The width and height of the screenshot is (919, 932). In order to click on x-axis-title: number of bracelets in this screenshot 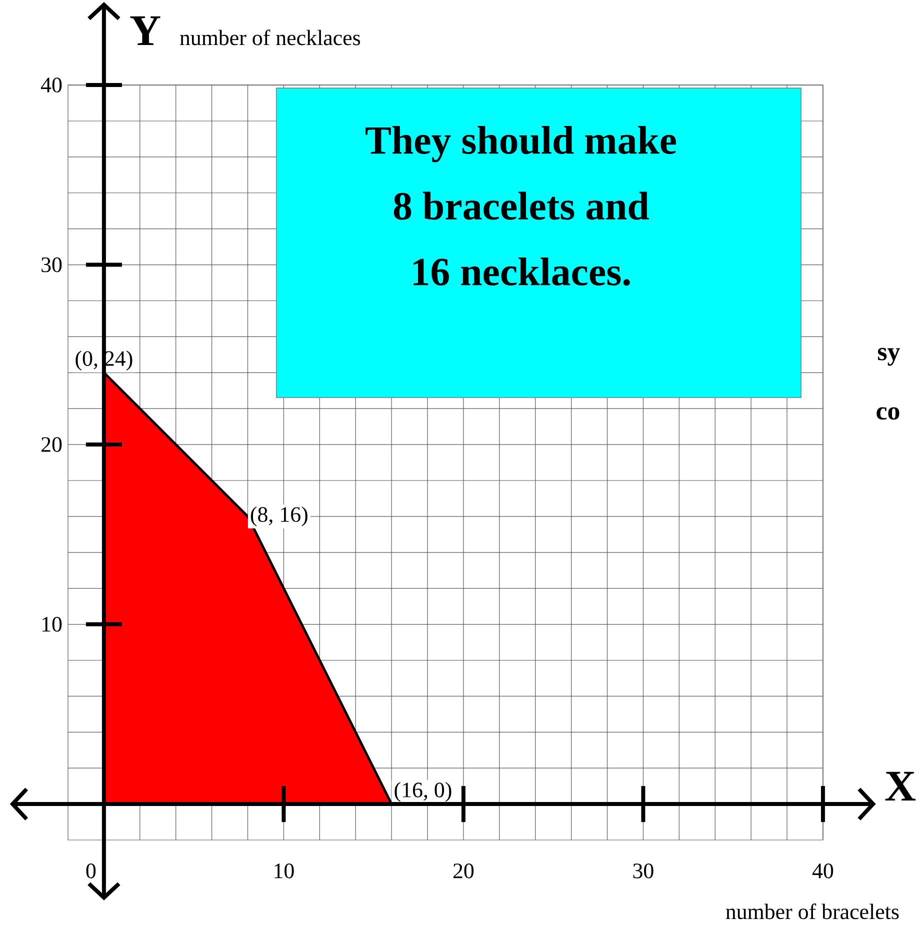, I will do `click(812, 912)`.